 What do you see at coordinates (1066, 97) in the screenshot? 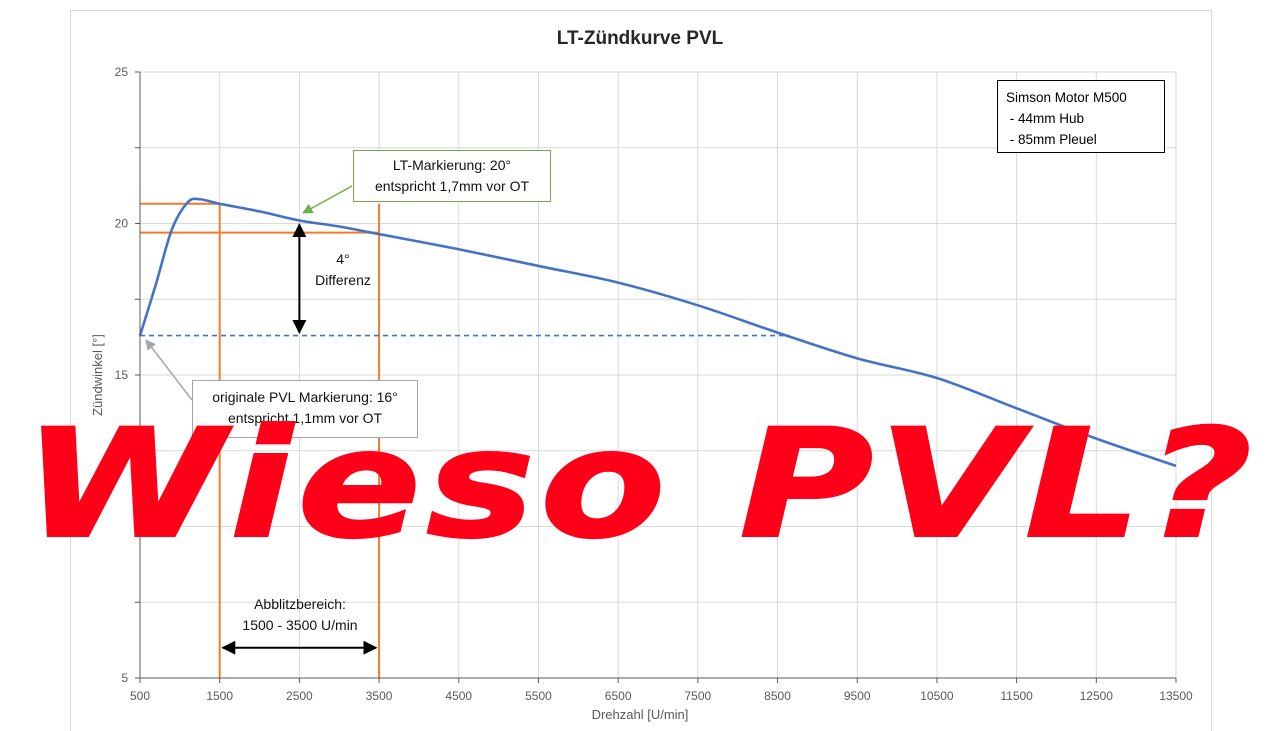
I see `legend-line-1: Simson Motor M500` at bounding box center [1066, 97].